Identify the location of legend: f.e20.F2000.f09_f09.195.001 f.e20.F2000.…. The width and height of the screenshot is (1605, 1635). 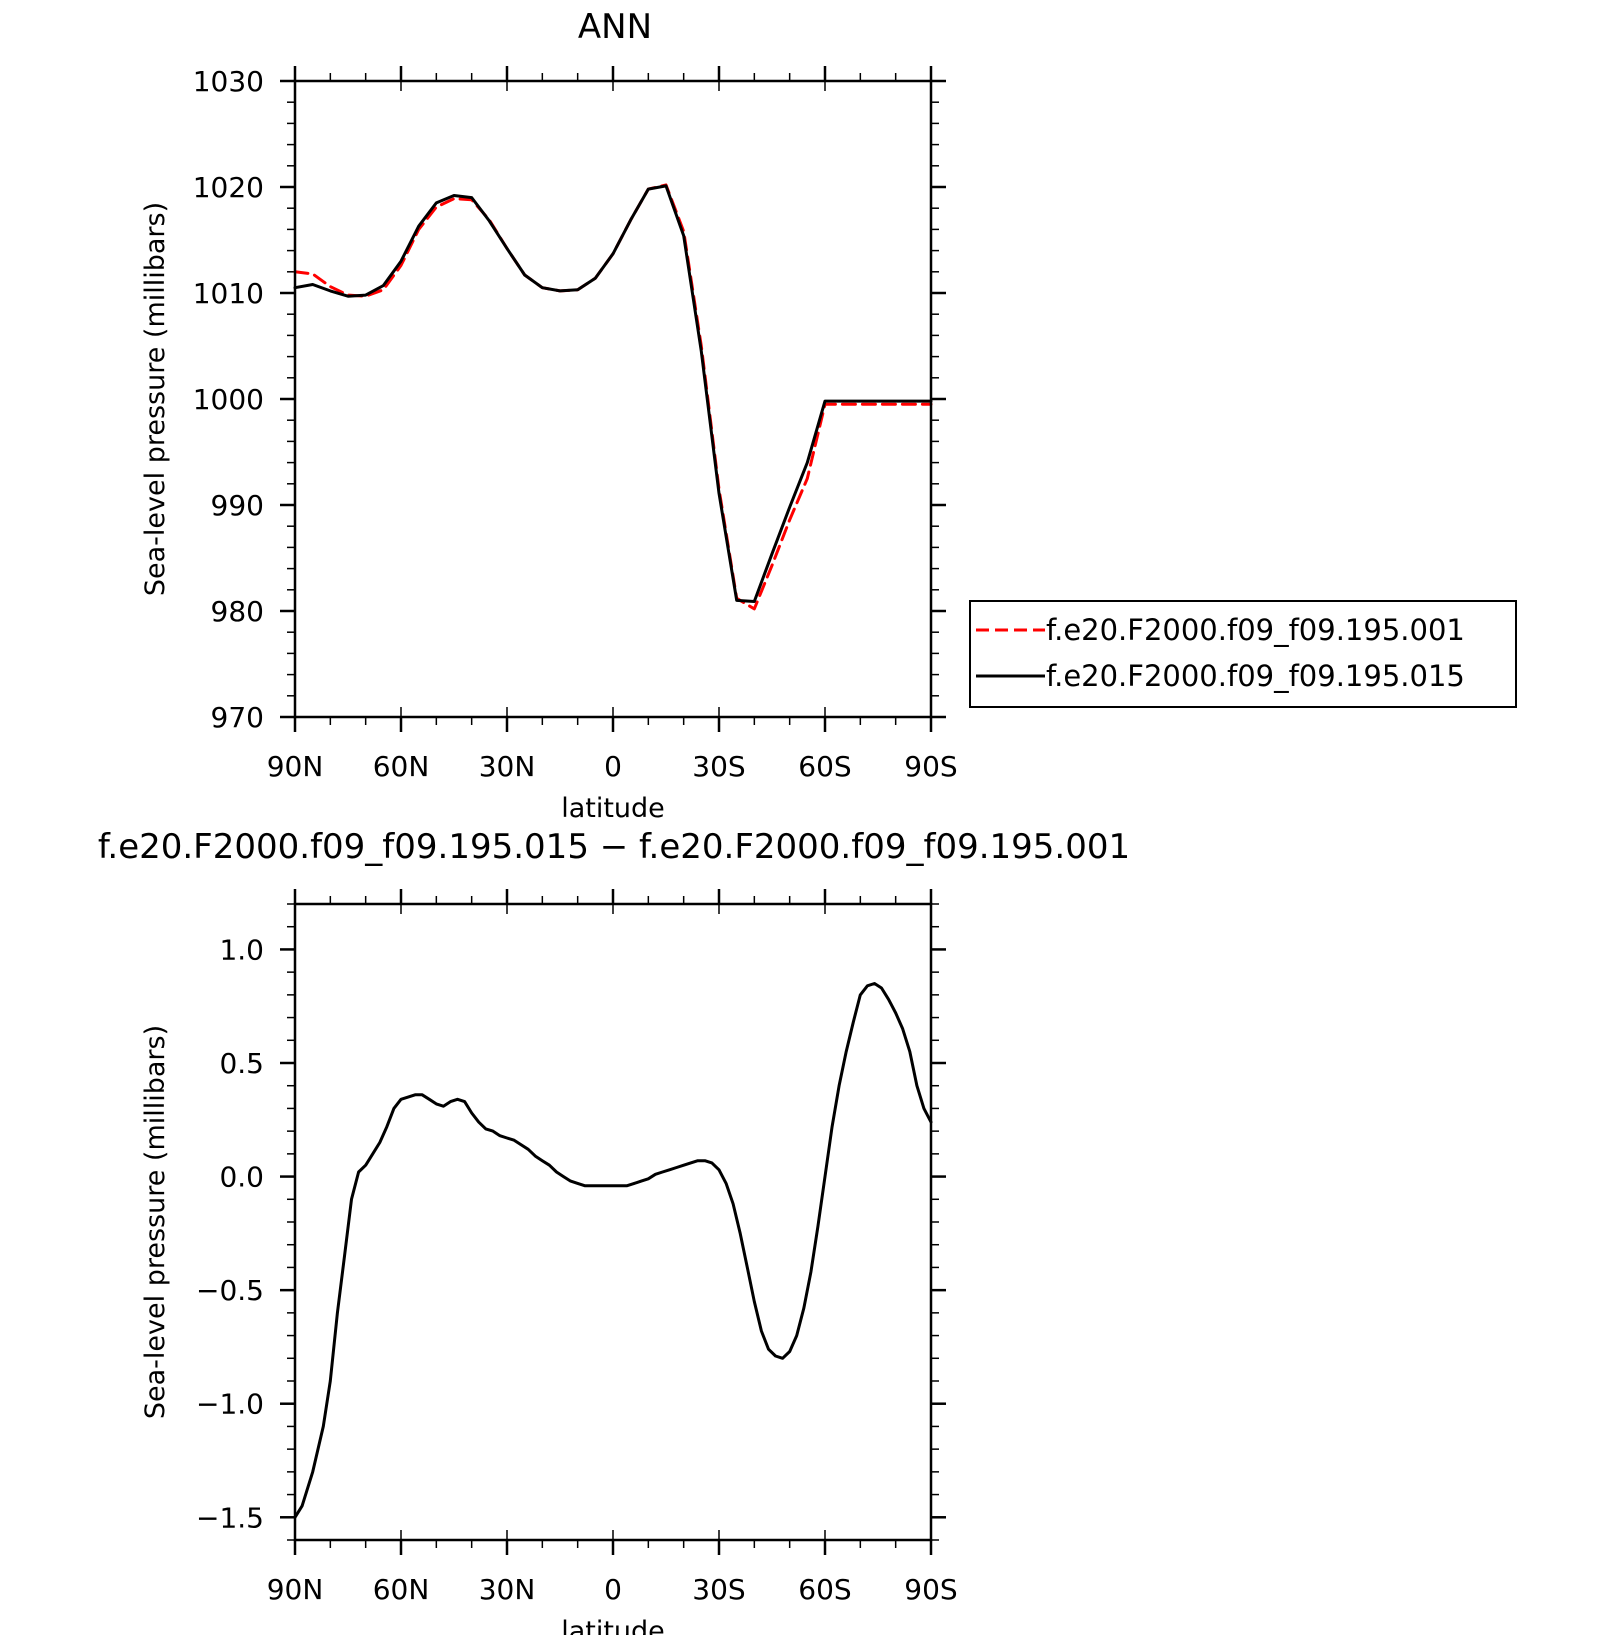
(1243, 654).